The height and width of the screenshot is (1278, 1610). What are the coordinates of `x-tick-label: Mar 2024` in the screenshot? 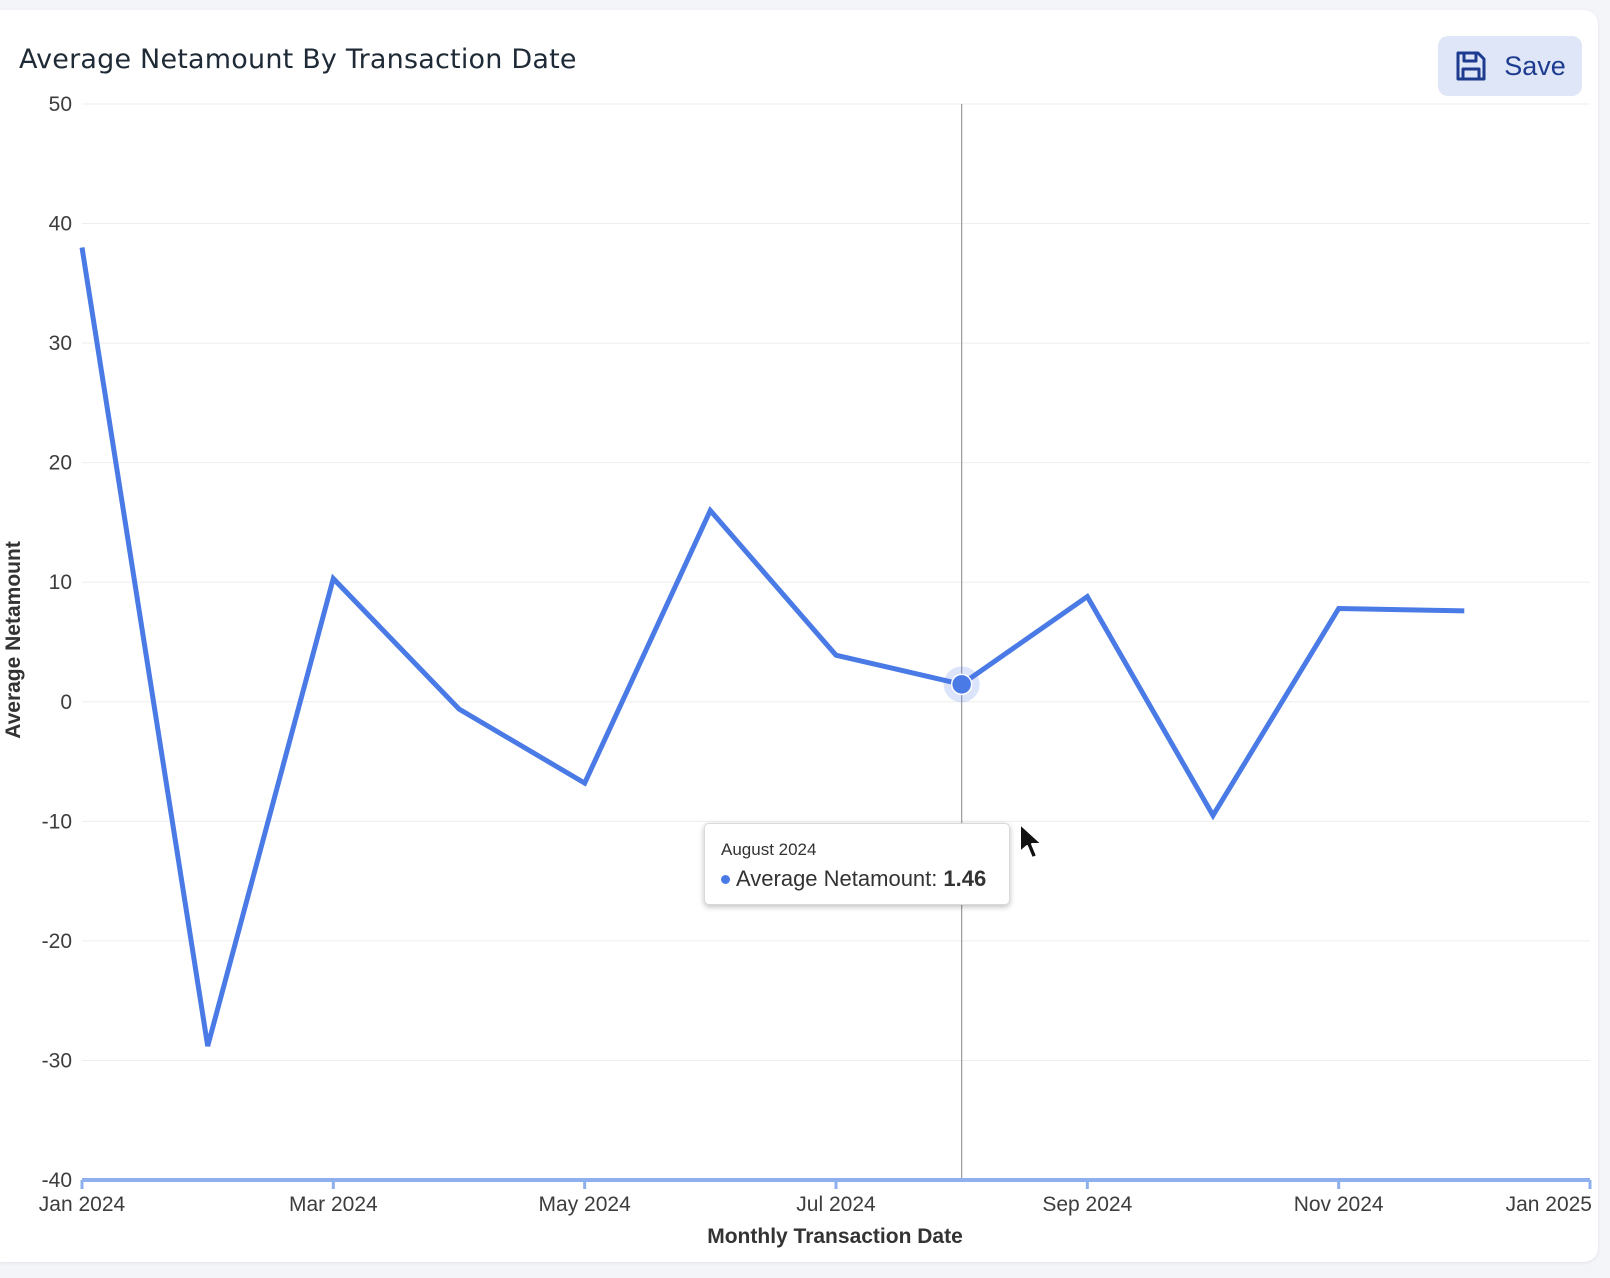 It's located at (333, 1204).